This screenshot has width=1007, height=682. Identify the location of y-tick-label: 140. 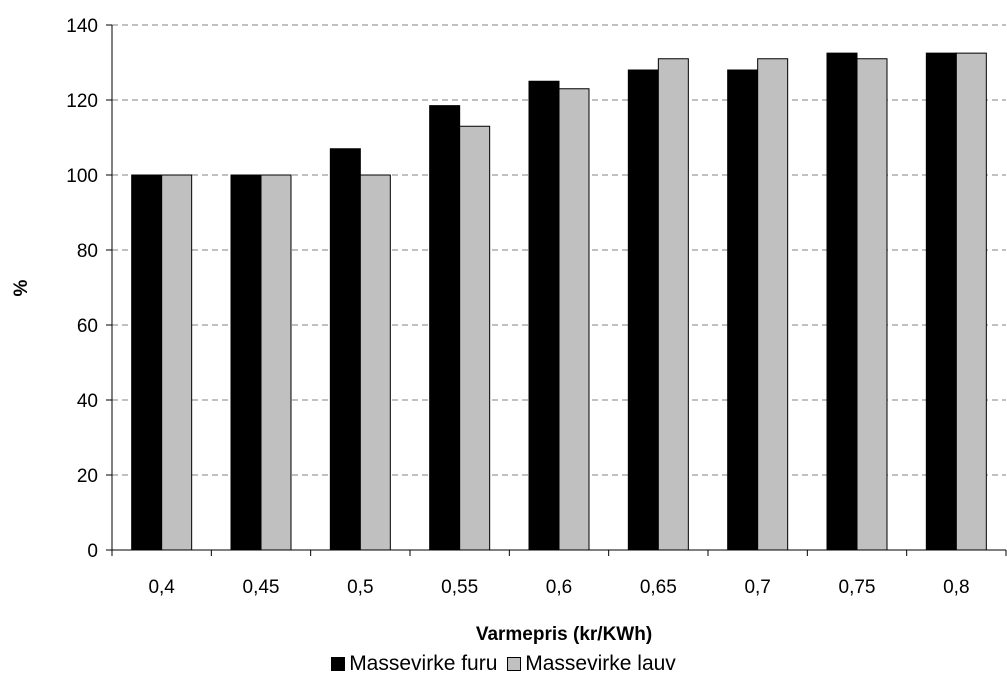
(82, 26).